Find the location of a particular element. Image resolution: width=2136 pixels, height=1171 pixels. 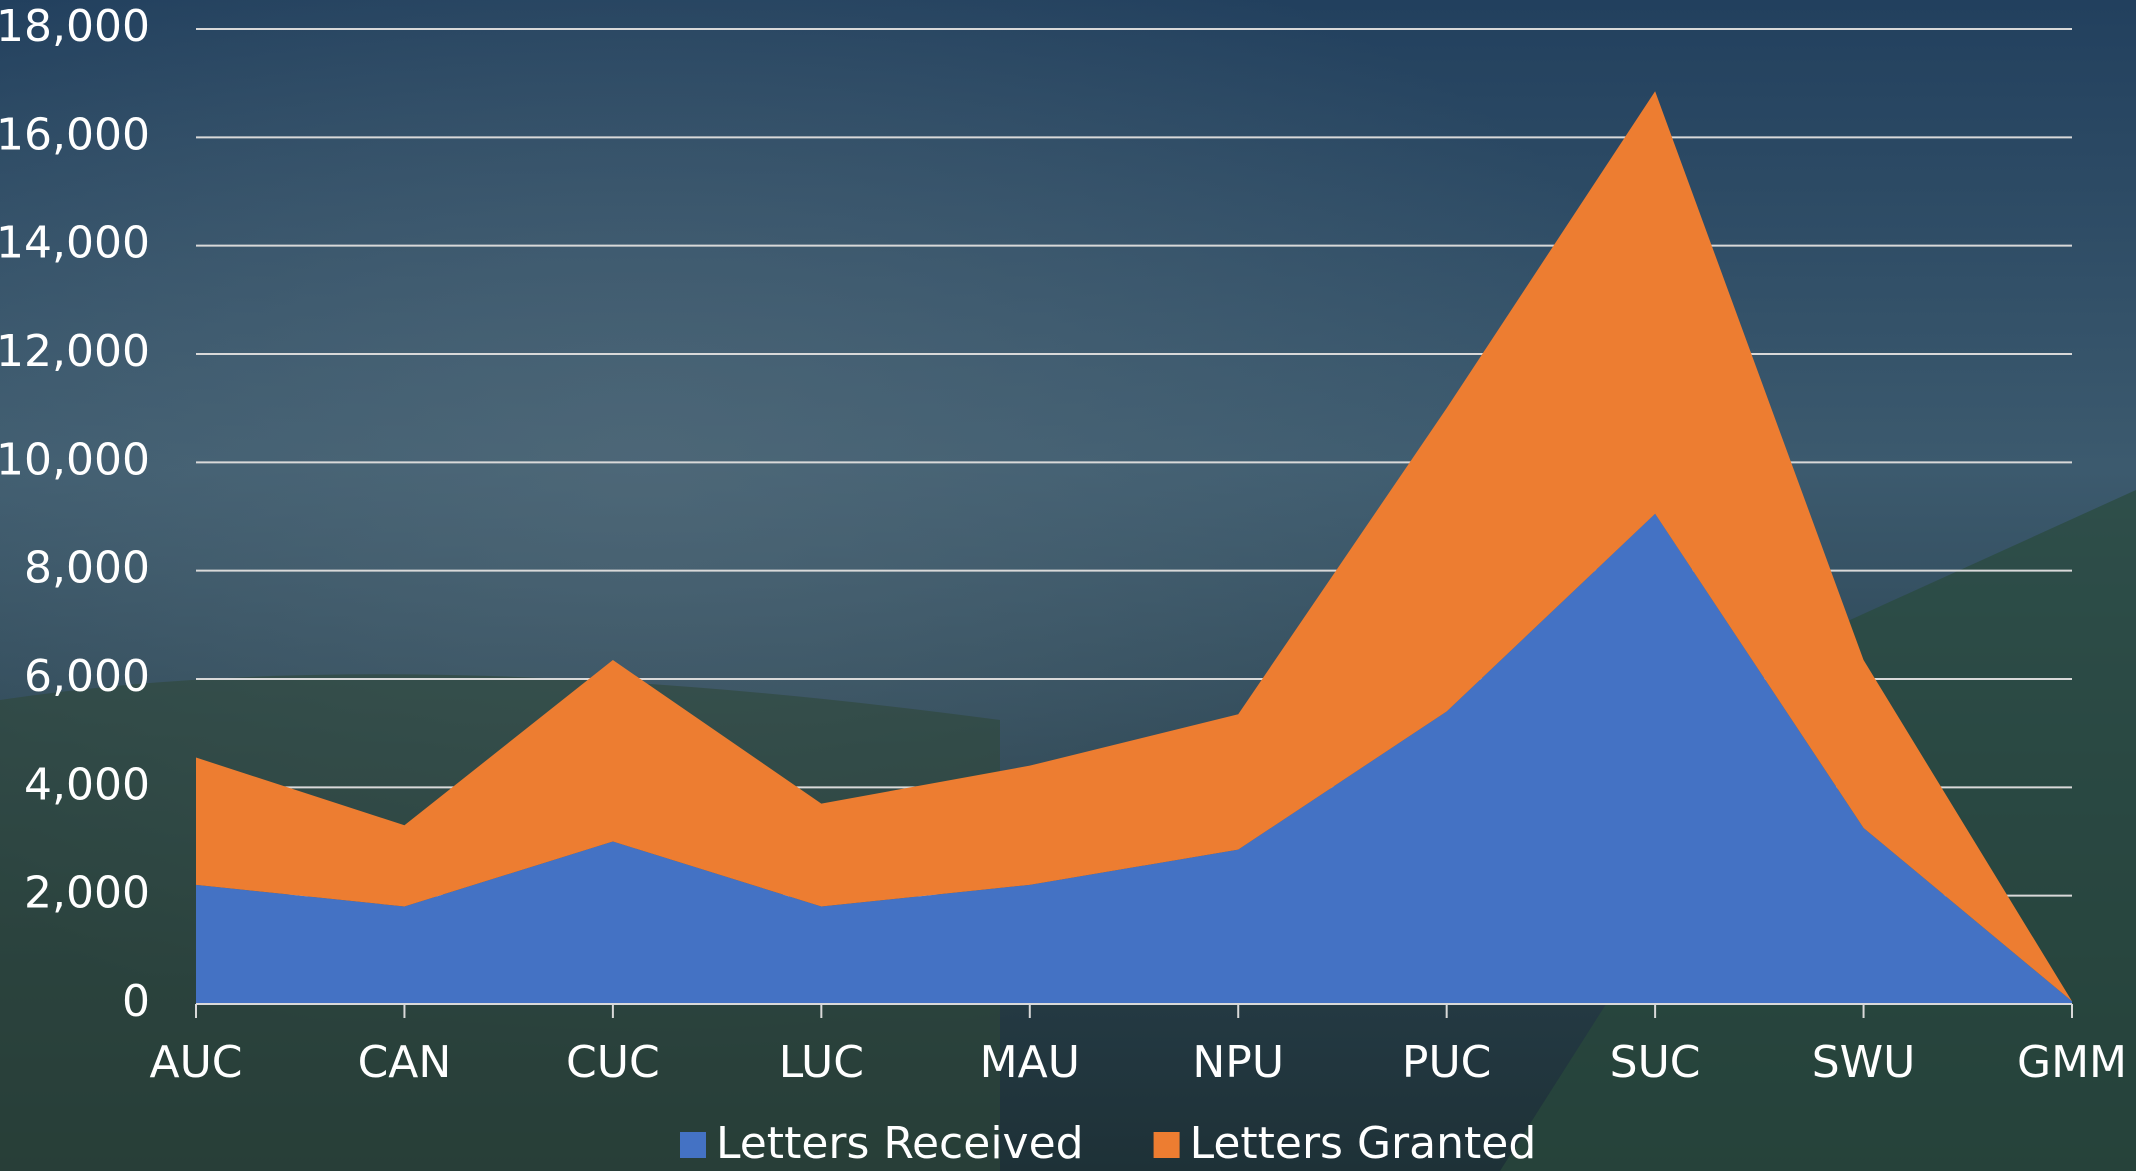

legend-label: Letters Granted is located at coordinates (1363, 1143).